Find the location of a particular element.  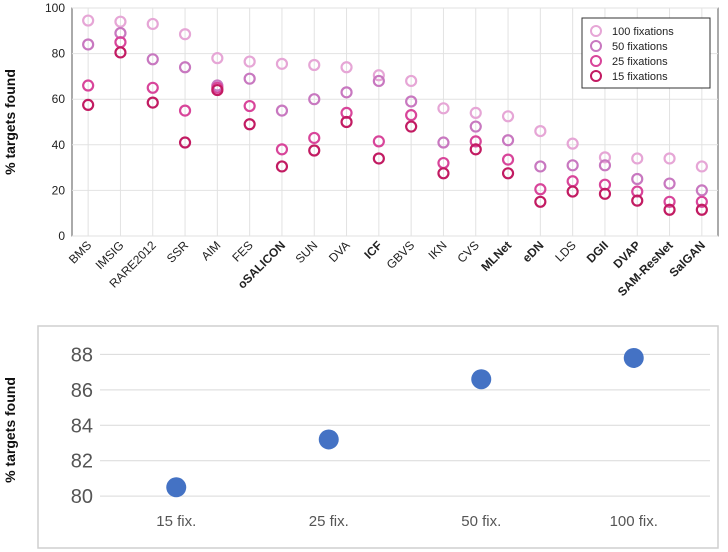

top-x-tick-label: CVS is located at coordinates (468, 251).